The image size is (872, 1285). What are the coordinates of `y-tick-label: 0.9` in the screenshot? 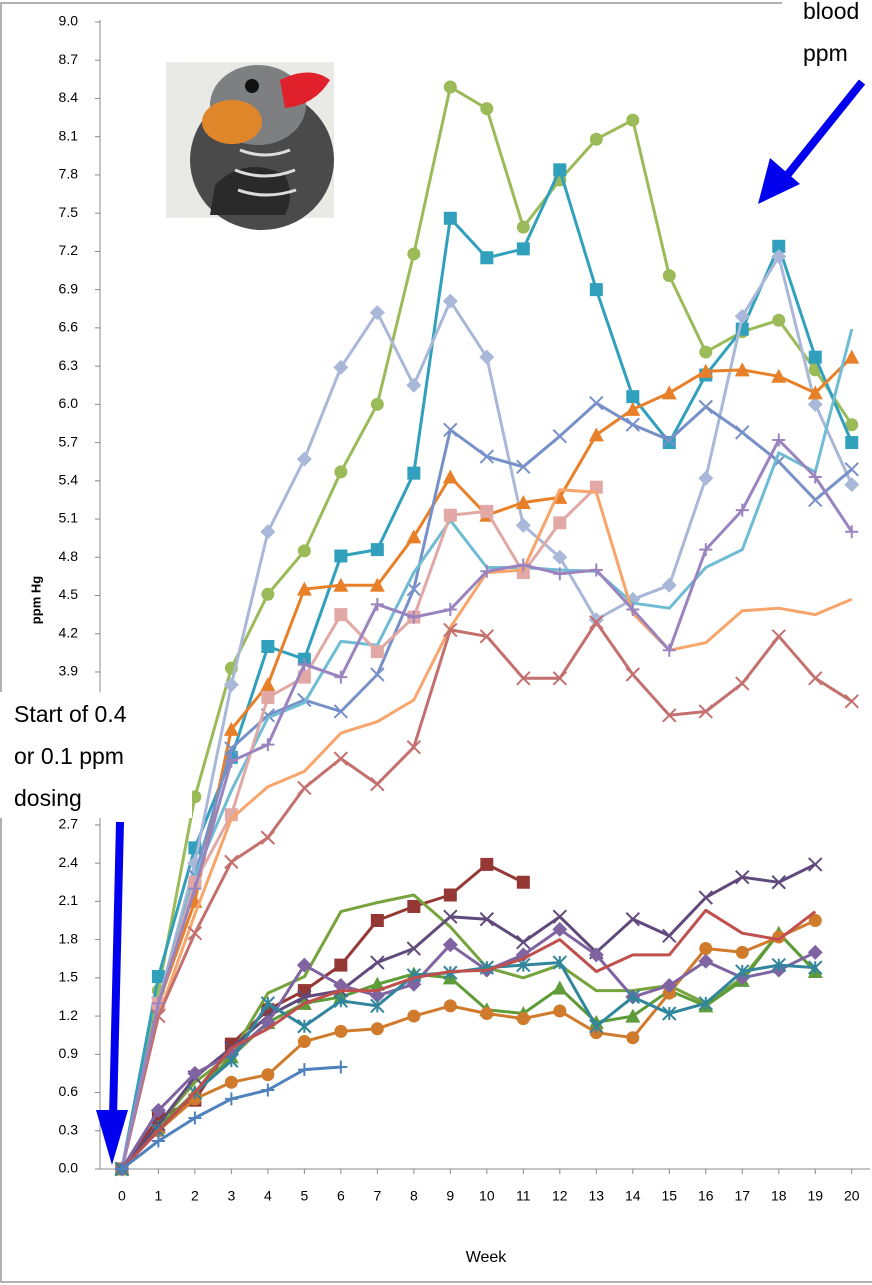 It's located at (69, 1053).